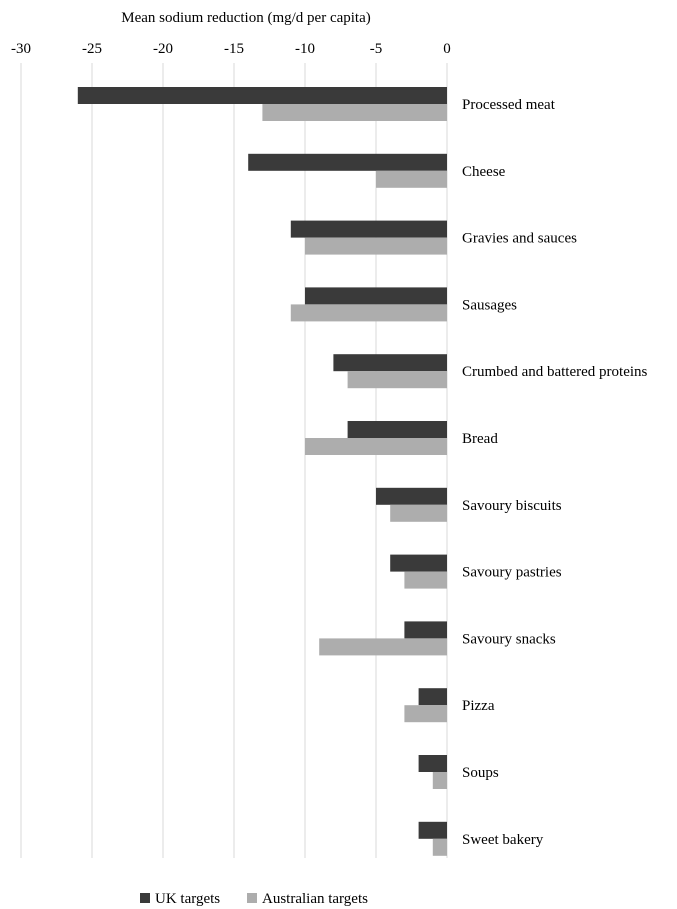  What do you see at coordinates (484, 172) in the screenshot?
I see `category-label: Cheese` at bounding box center [484, 172].